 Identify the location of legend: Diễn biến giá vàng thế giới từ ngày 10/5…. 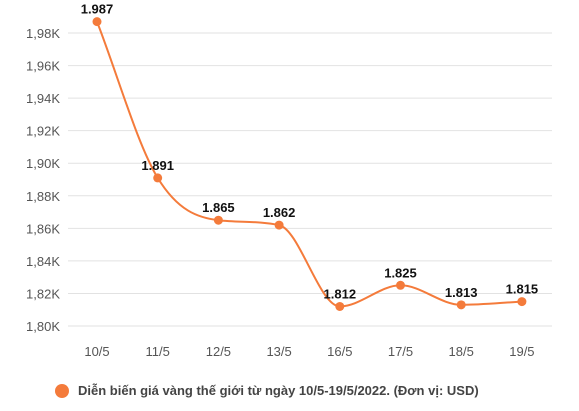
(267, 390).